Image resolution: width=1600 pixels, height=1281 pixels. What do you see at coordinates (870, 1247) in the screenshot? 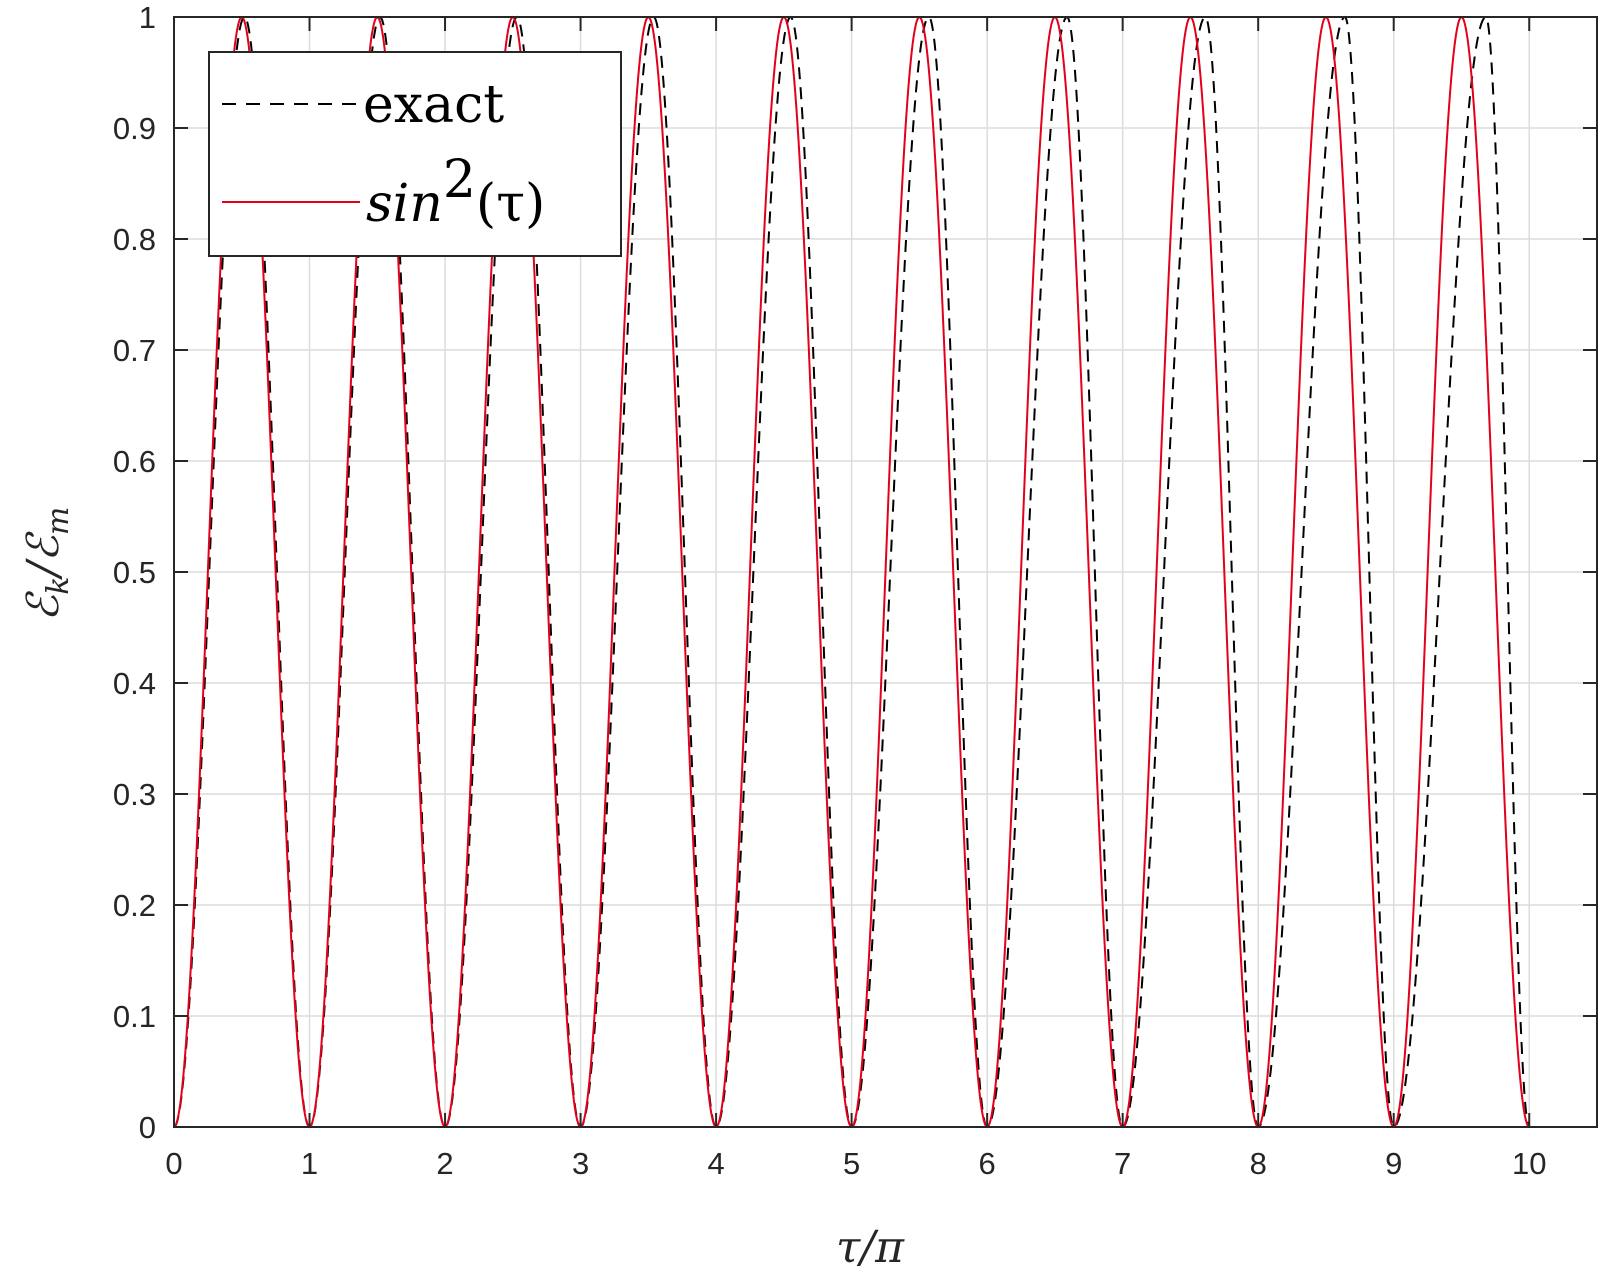
I see `x-axis-label: τ/π` at bounding box center [870, 1247].